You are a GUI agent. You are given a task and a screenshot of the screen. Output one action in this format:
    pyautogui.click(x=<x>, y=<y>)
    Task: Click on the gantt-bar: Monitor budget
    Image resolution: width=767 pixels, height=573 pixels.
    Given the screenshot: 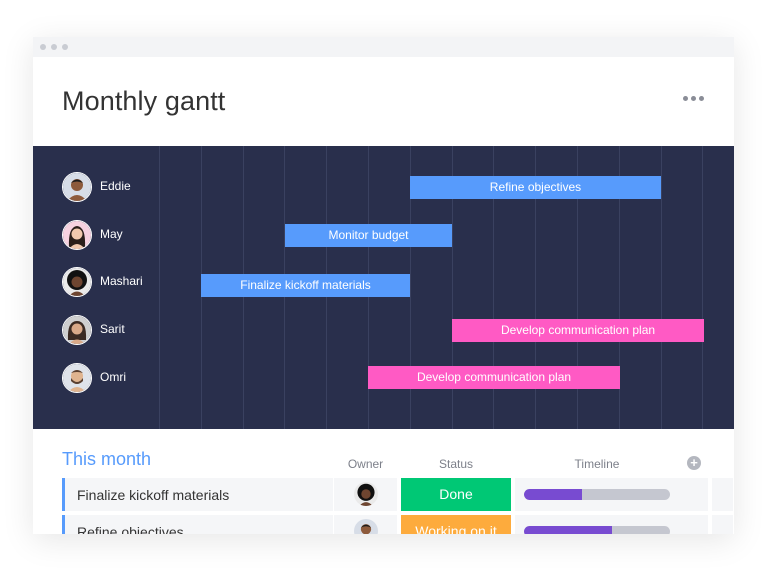 What is the action you would take?
    pyautogui.click(x=368, y=235)
    